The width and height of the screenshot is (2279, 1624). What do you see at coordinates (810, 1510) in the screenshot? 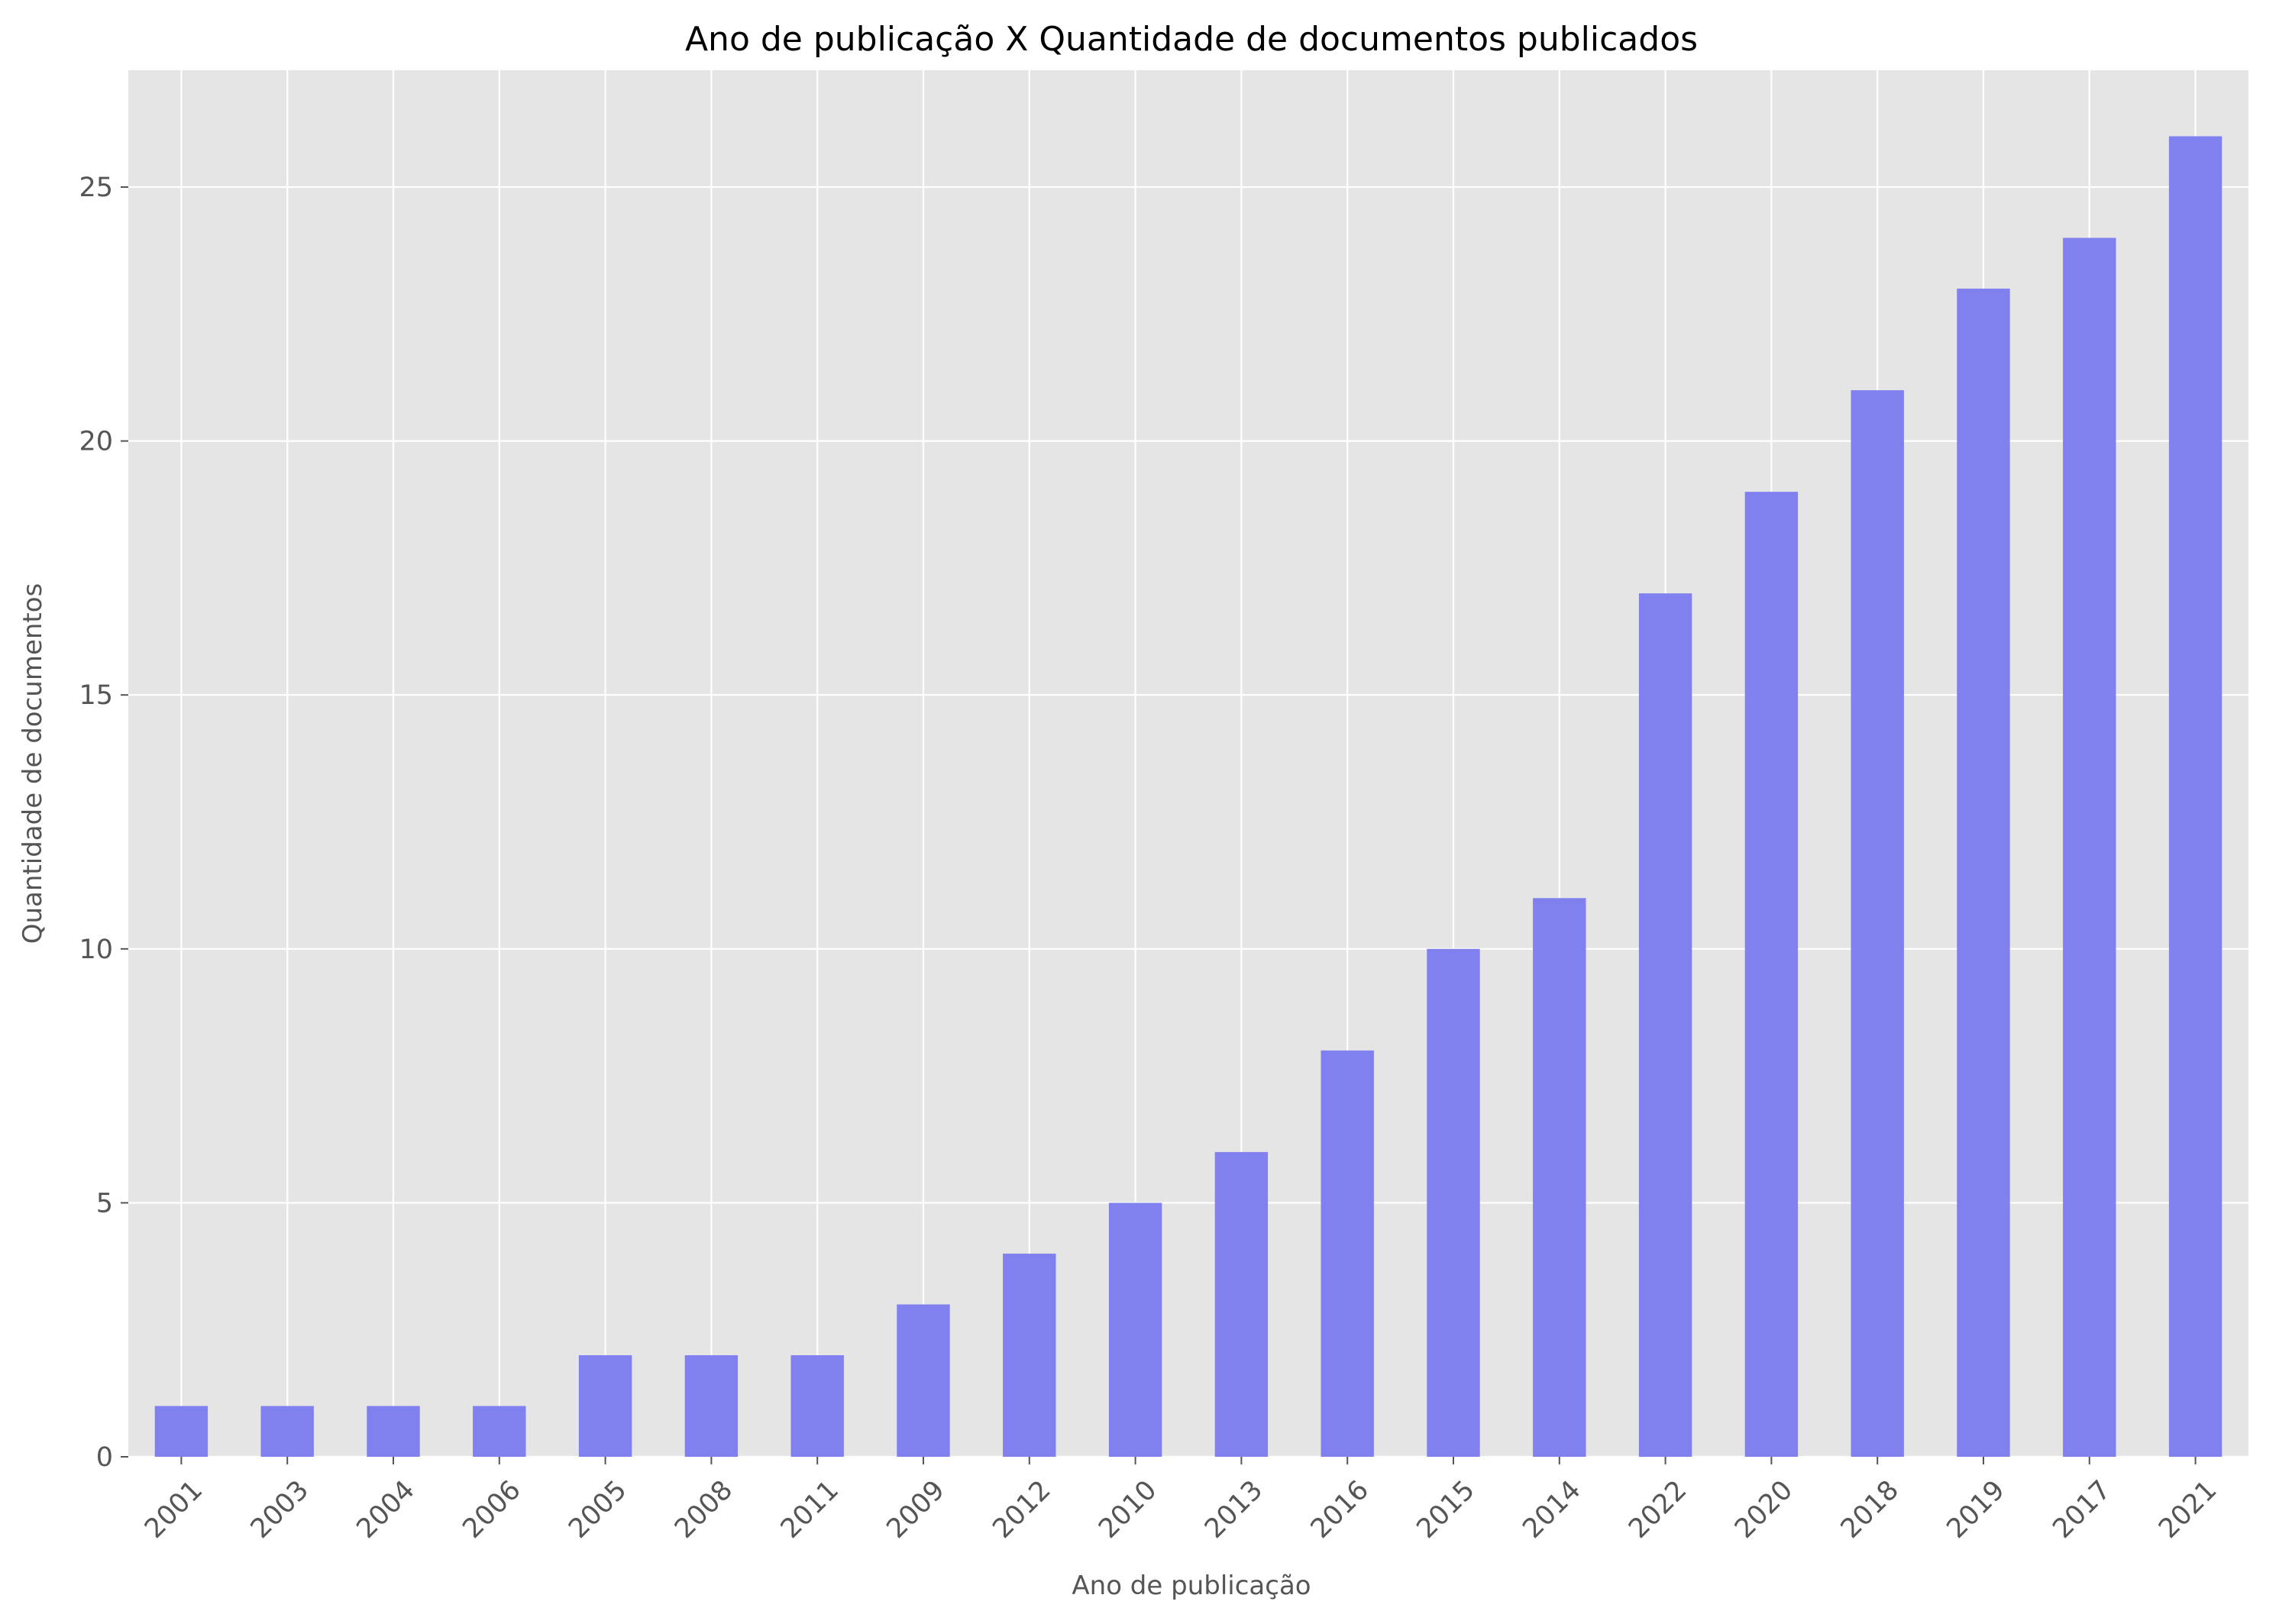
I see `x-tick-label: 2011` at bounding box center [810, 1510].